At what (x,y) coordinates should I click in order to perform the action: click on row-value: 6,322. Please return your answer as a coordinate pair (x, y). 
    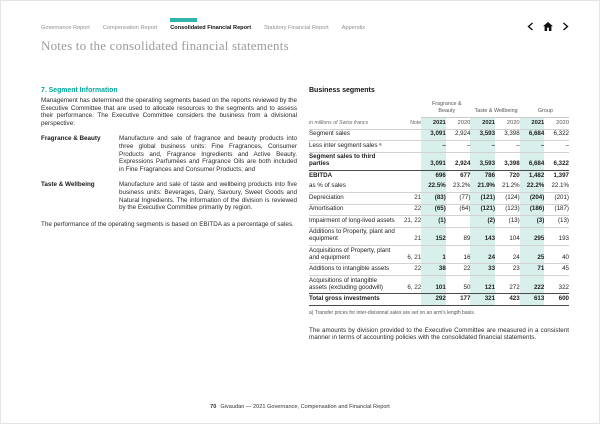
    Looking at the image, I should click on (556, 161).